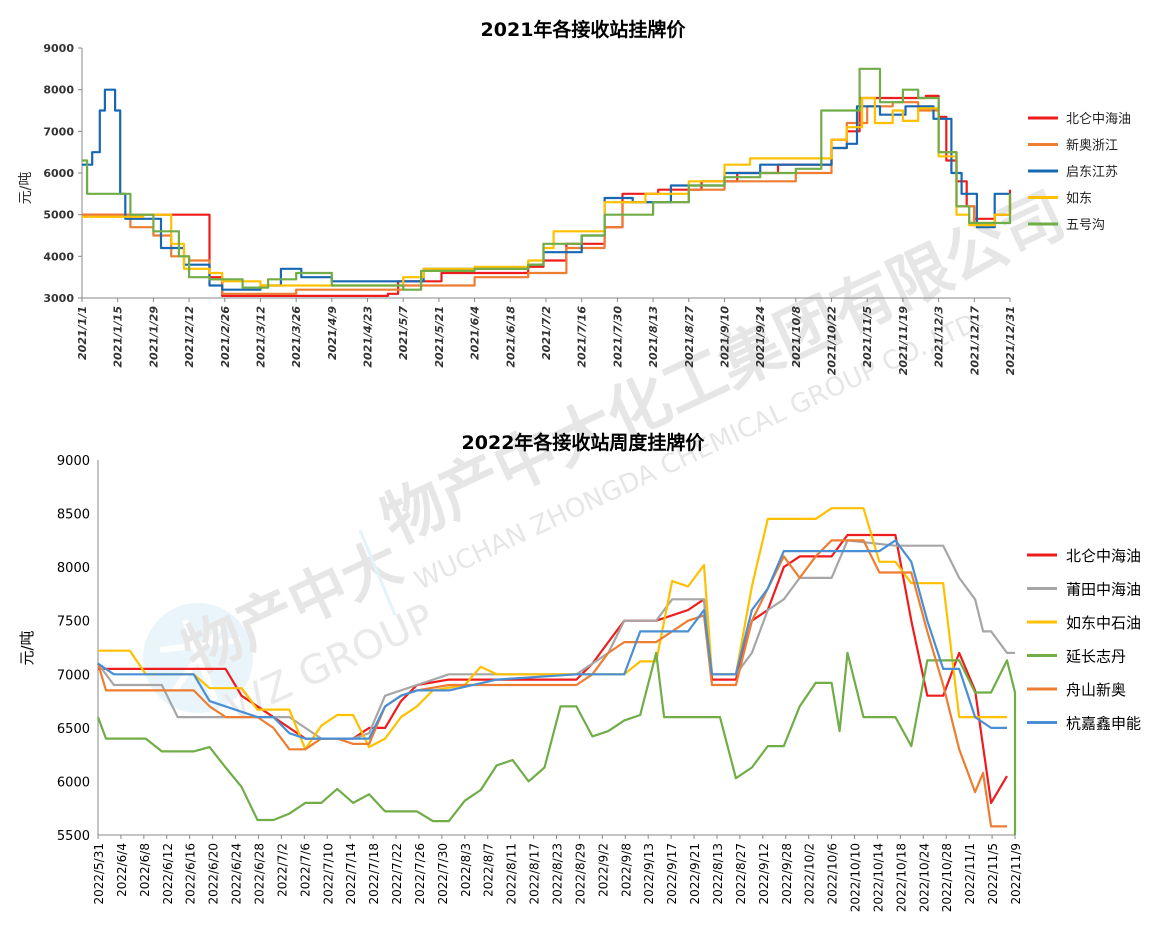  Describe the element at coordinates (118, 337) in the screenshot. I see `x-tick-label: 2021/1/15` at that location.